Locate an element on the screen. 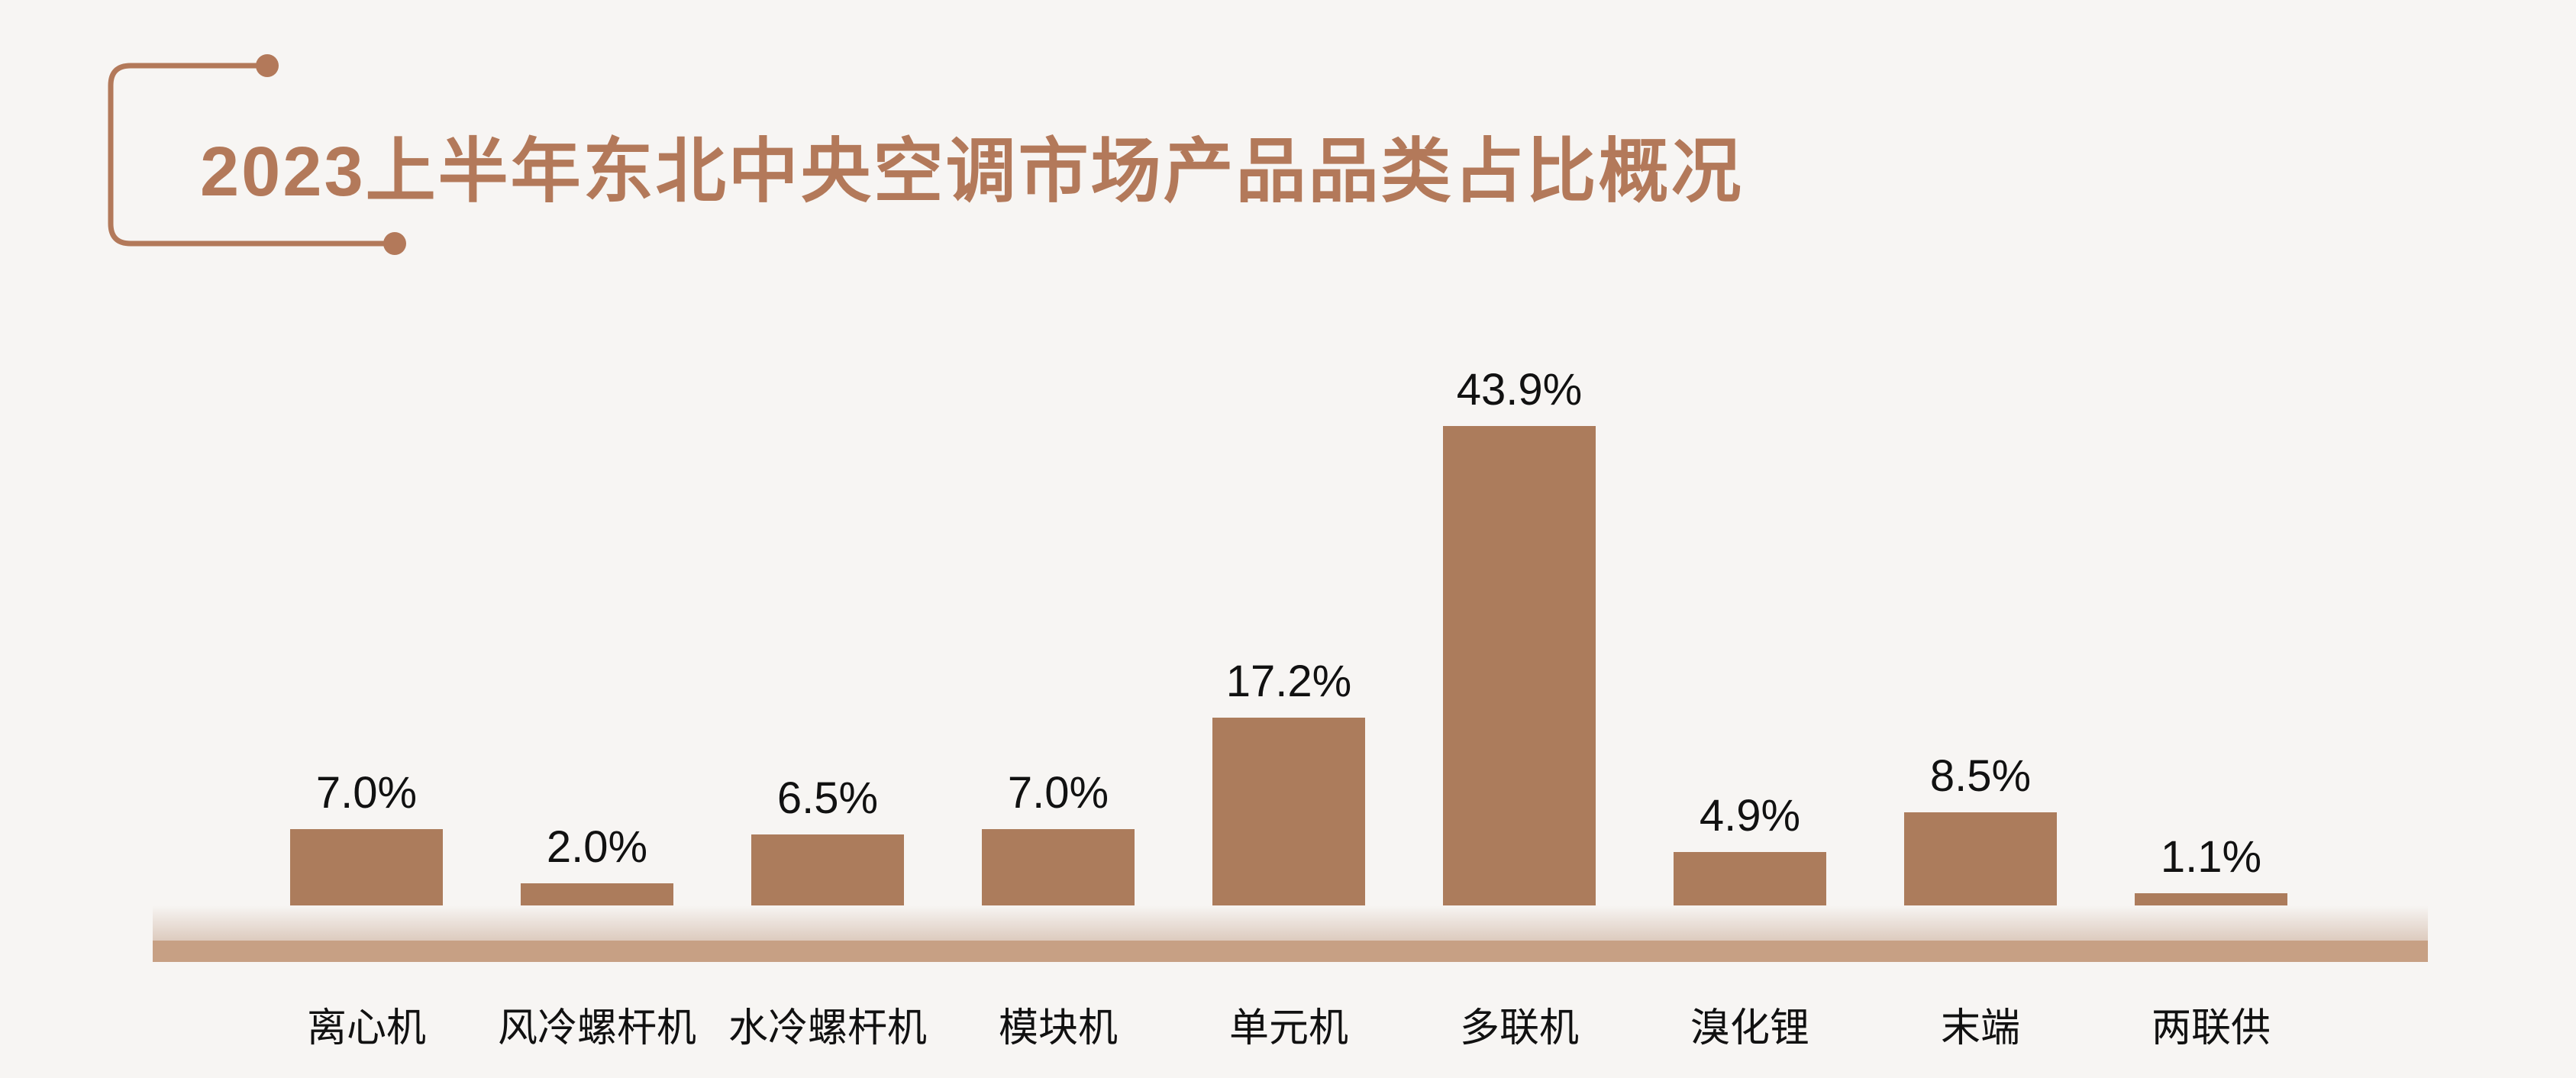 Image resolution: width=2576 pixels, height=1078 pixels. bar-value-label: 8.5% is located at coordinates (1980, 776).